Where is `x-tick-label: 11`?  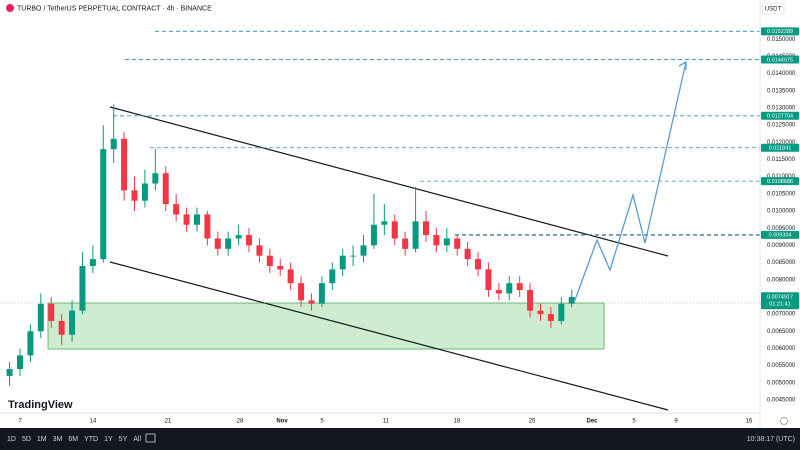
x-tick-label: 11 is located at coordinates (386, 422).